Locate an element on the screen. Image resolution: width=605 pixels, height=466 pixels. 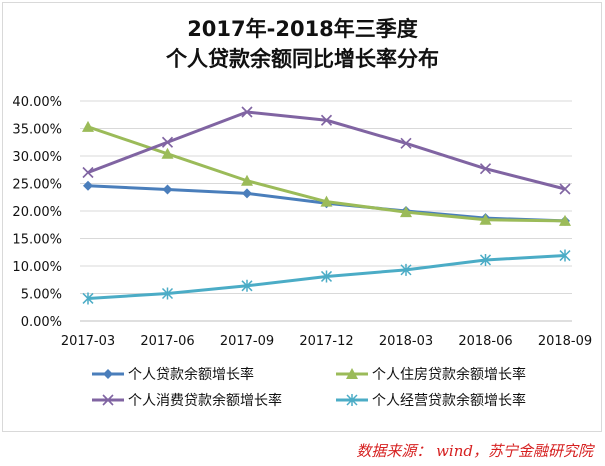
x-tick-label: 2018-09 is located at coordinates (565, 341).